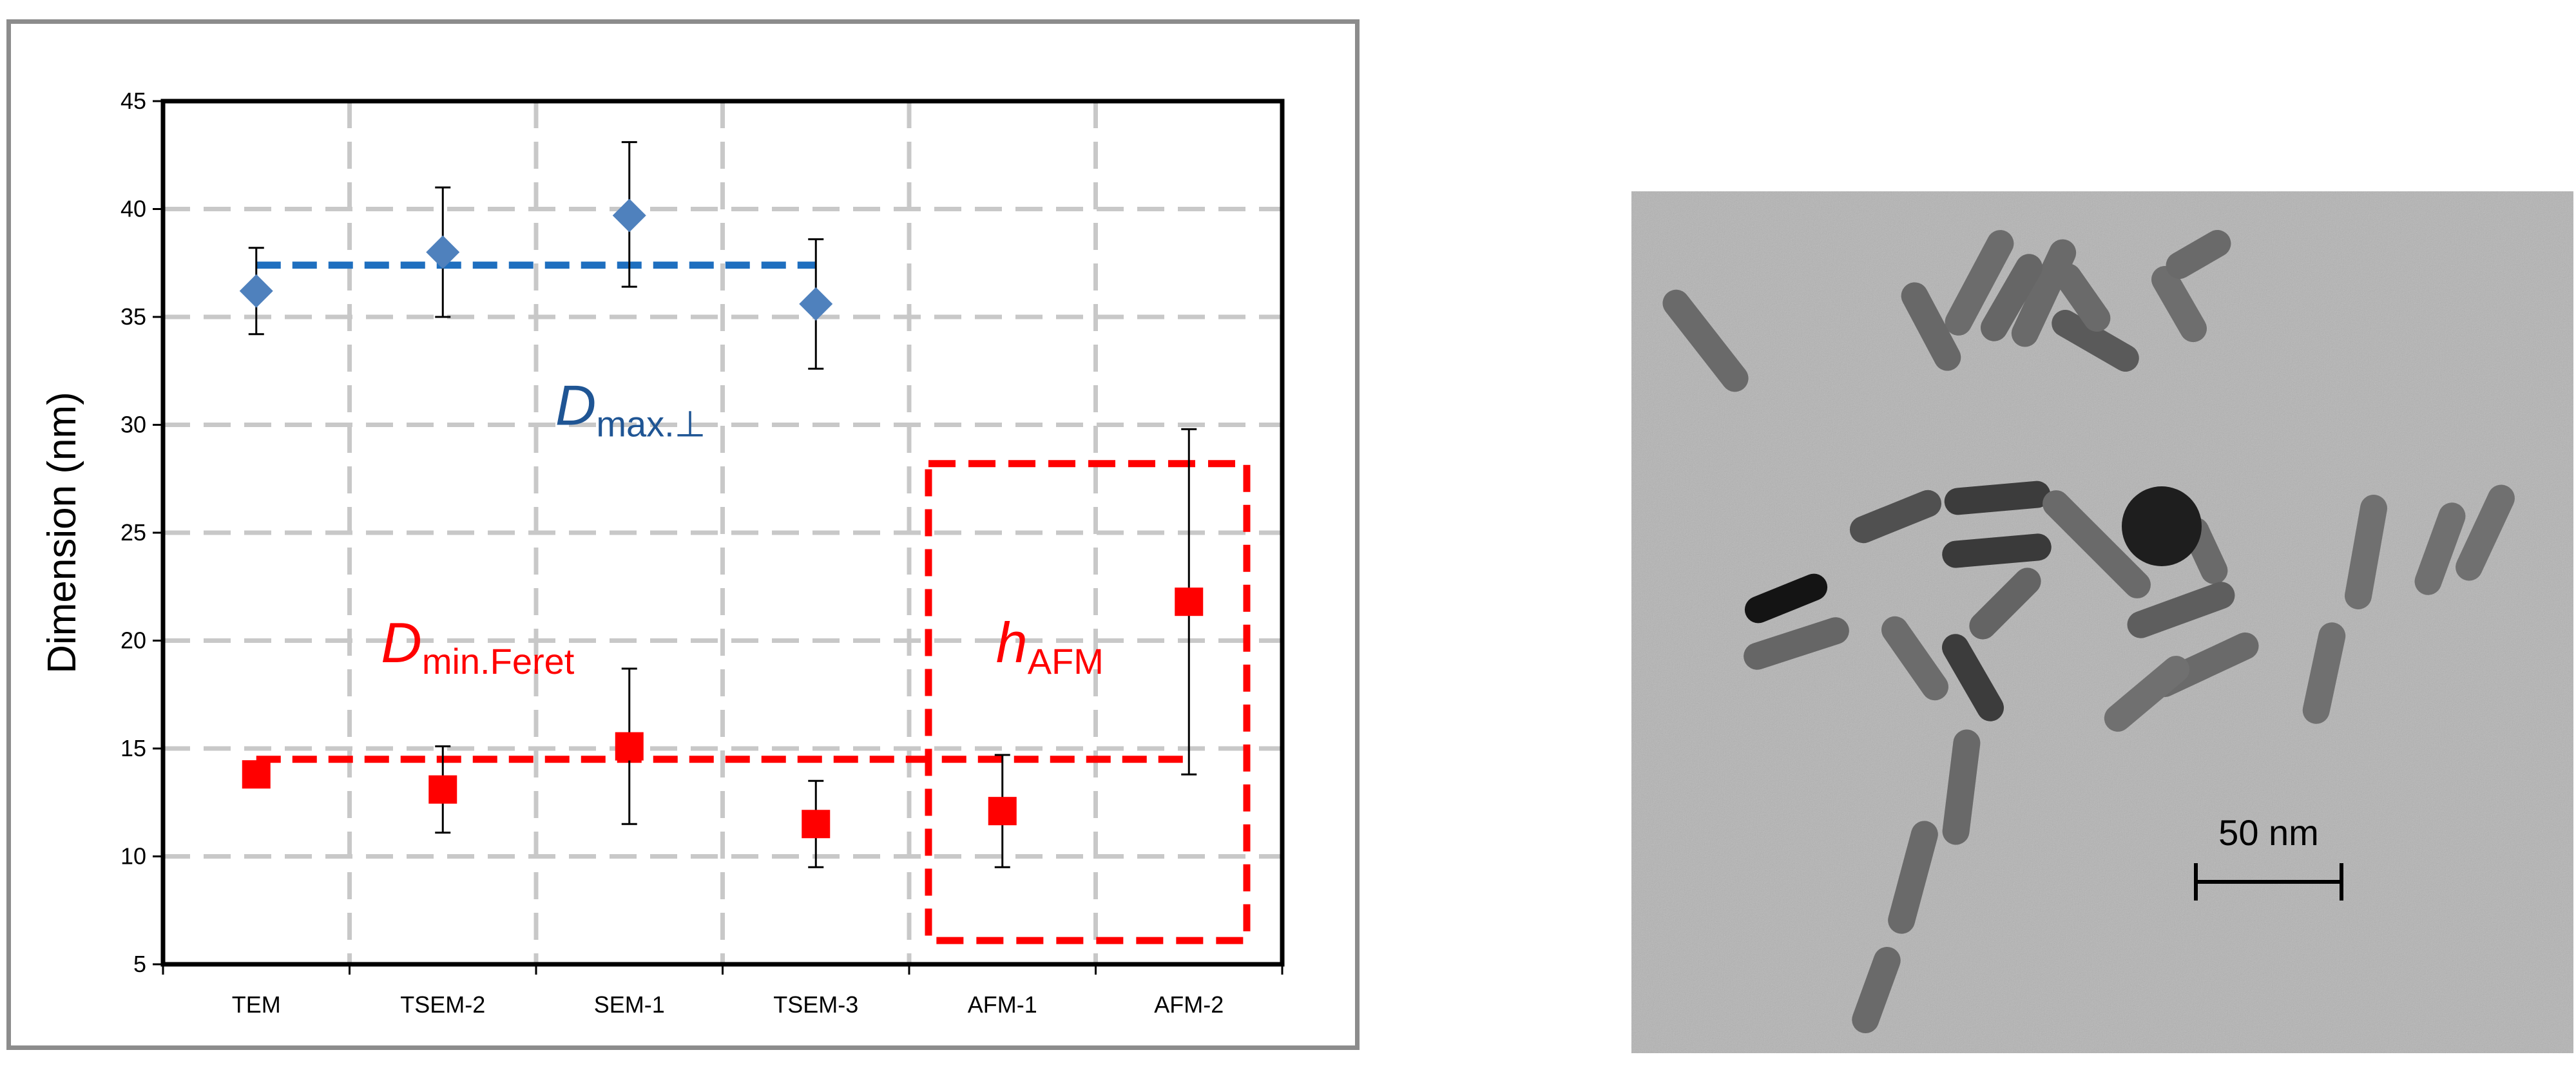 The height and width of the screenshot is (1068, 2576). Describe the element at coordinates (816, 1004) in the screenshot. I see `x-tick-label: TSEM-3` at that location.